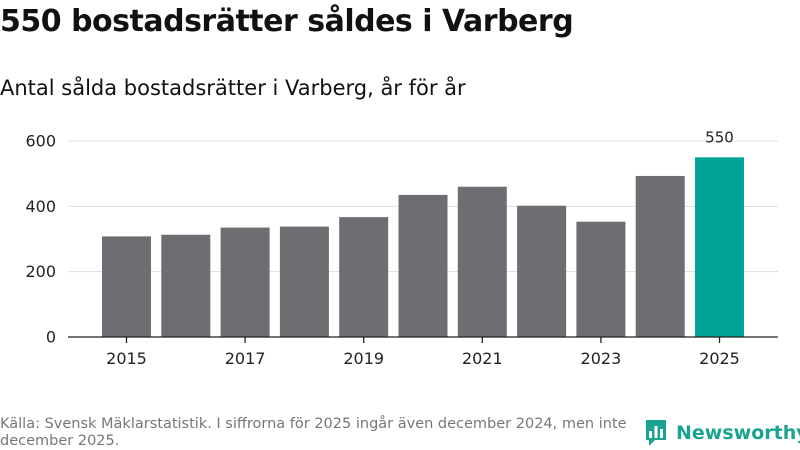 The image size is (800, 450). I want to click on x-tick-label-2021: 2021, so click(482, 358).